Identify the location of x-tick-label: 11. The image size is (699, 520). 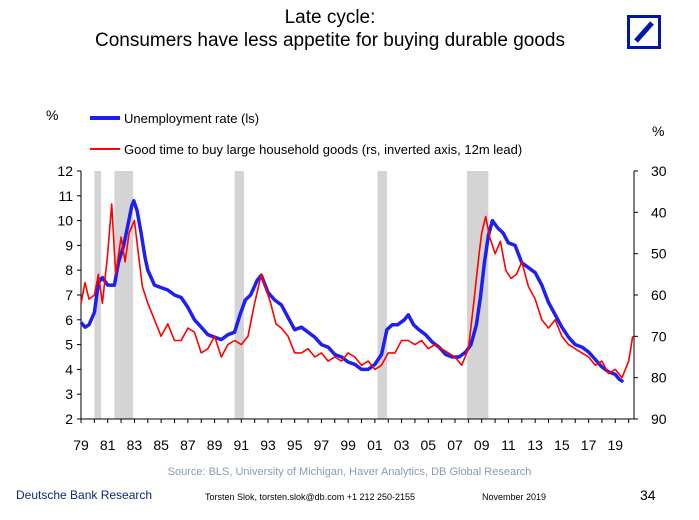
(508, 445).